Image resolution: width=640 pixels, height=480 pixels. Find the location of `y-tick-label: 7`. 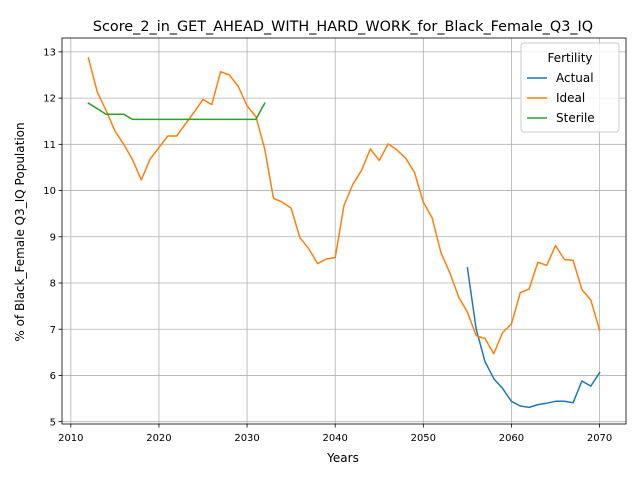

y-tick-label: 7 is located at coordinates (53, 330).